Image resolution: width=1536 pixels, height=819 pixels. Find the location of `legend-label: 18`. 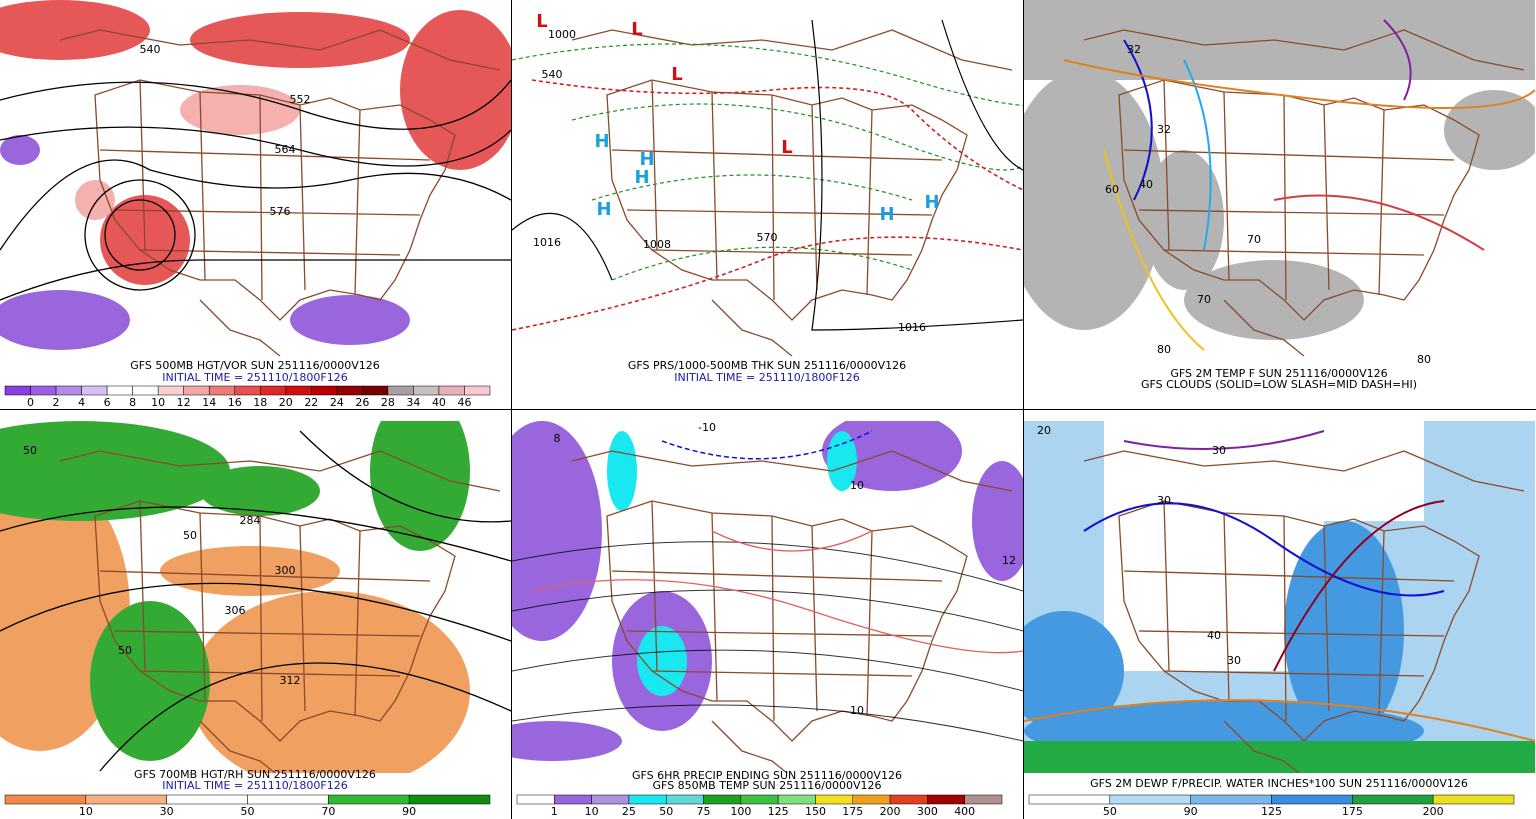

legend-label: 18 is located at coordinates (260, 402).